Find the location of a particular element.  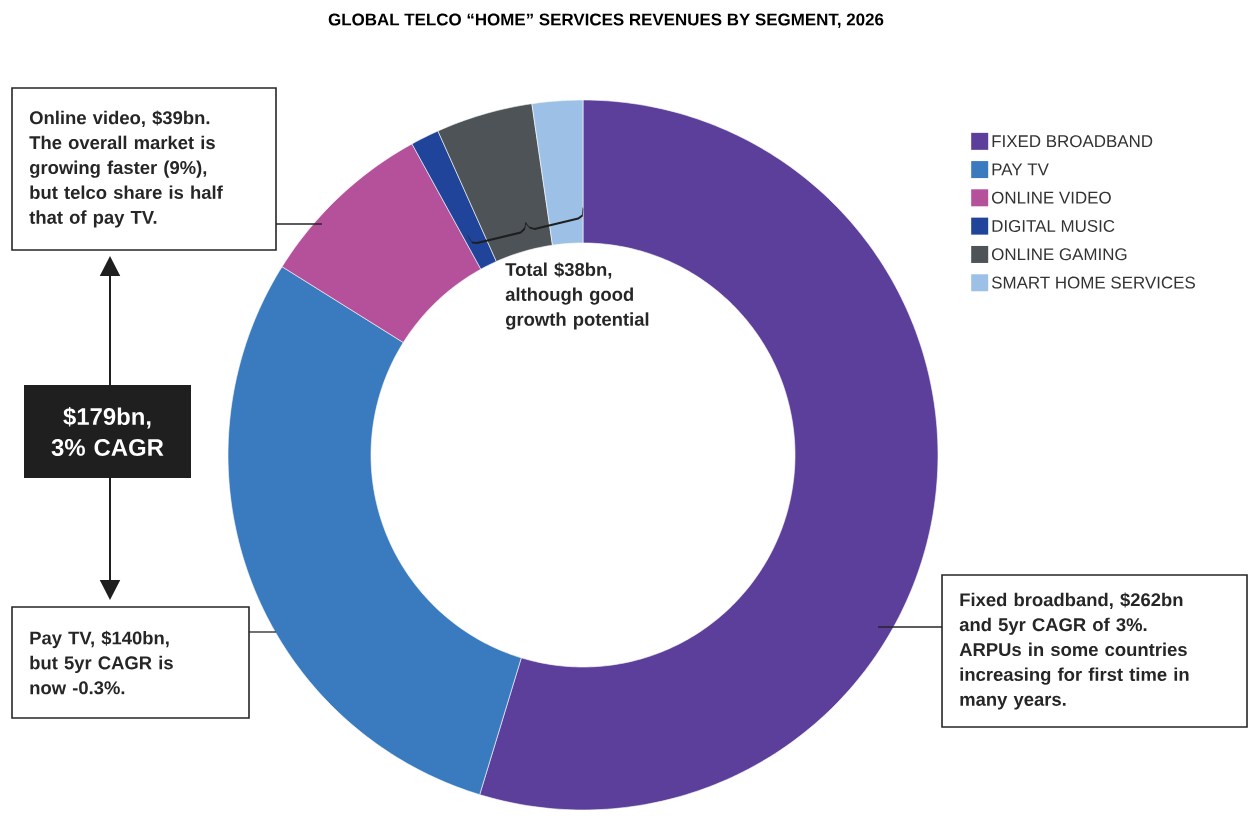

legend-label: FIXED BROADBAND is located at coordinates (1072, 141).